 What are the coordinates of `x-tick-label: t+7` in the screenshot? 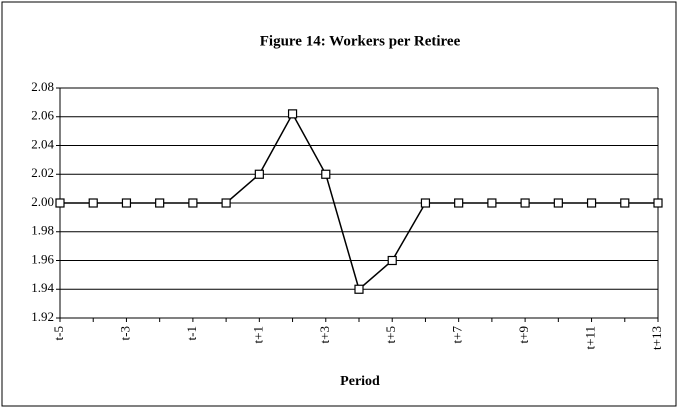 It's located at (457, 335).